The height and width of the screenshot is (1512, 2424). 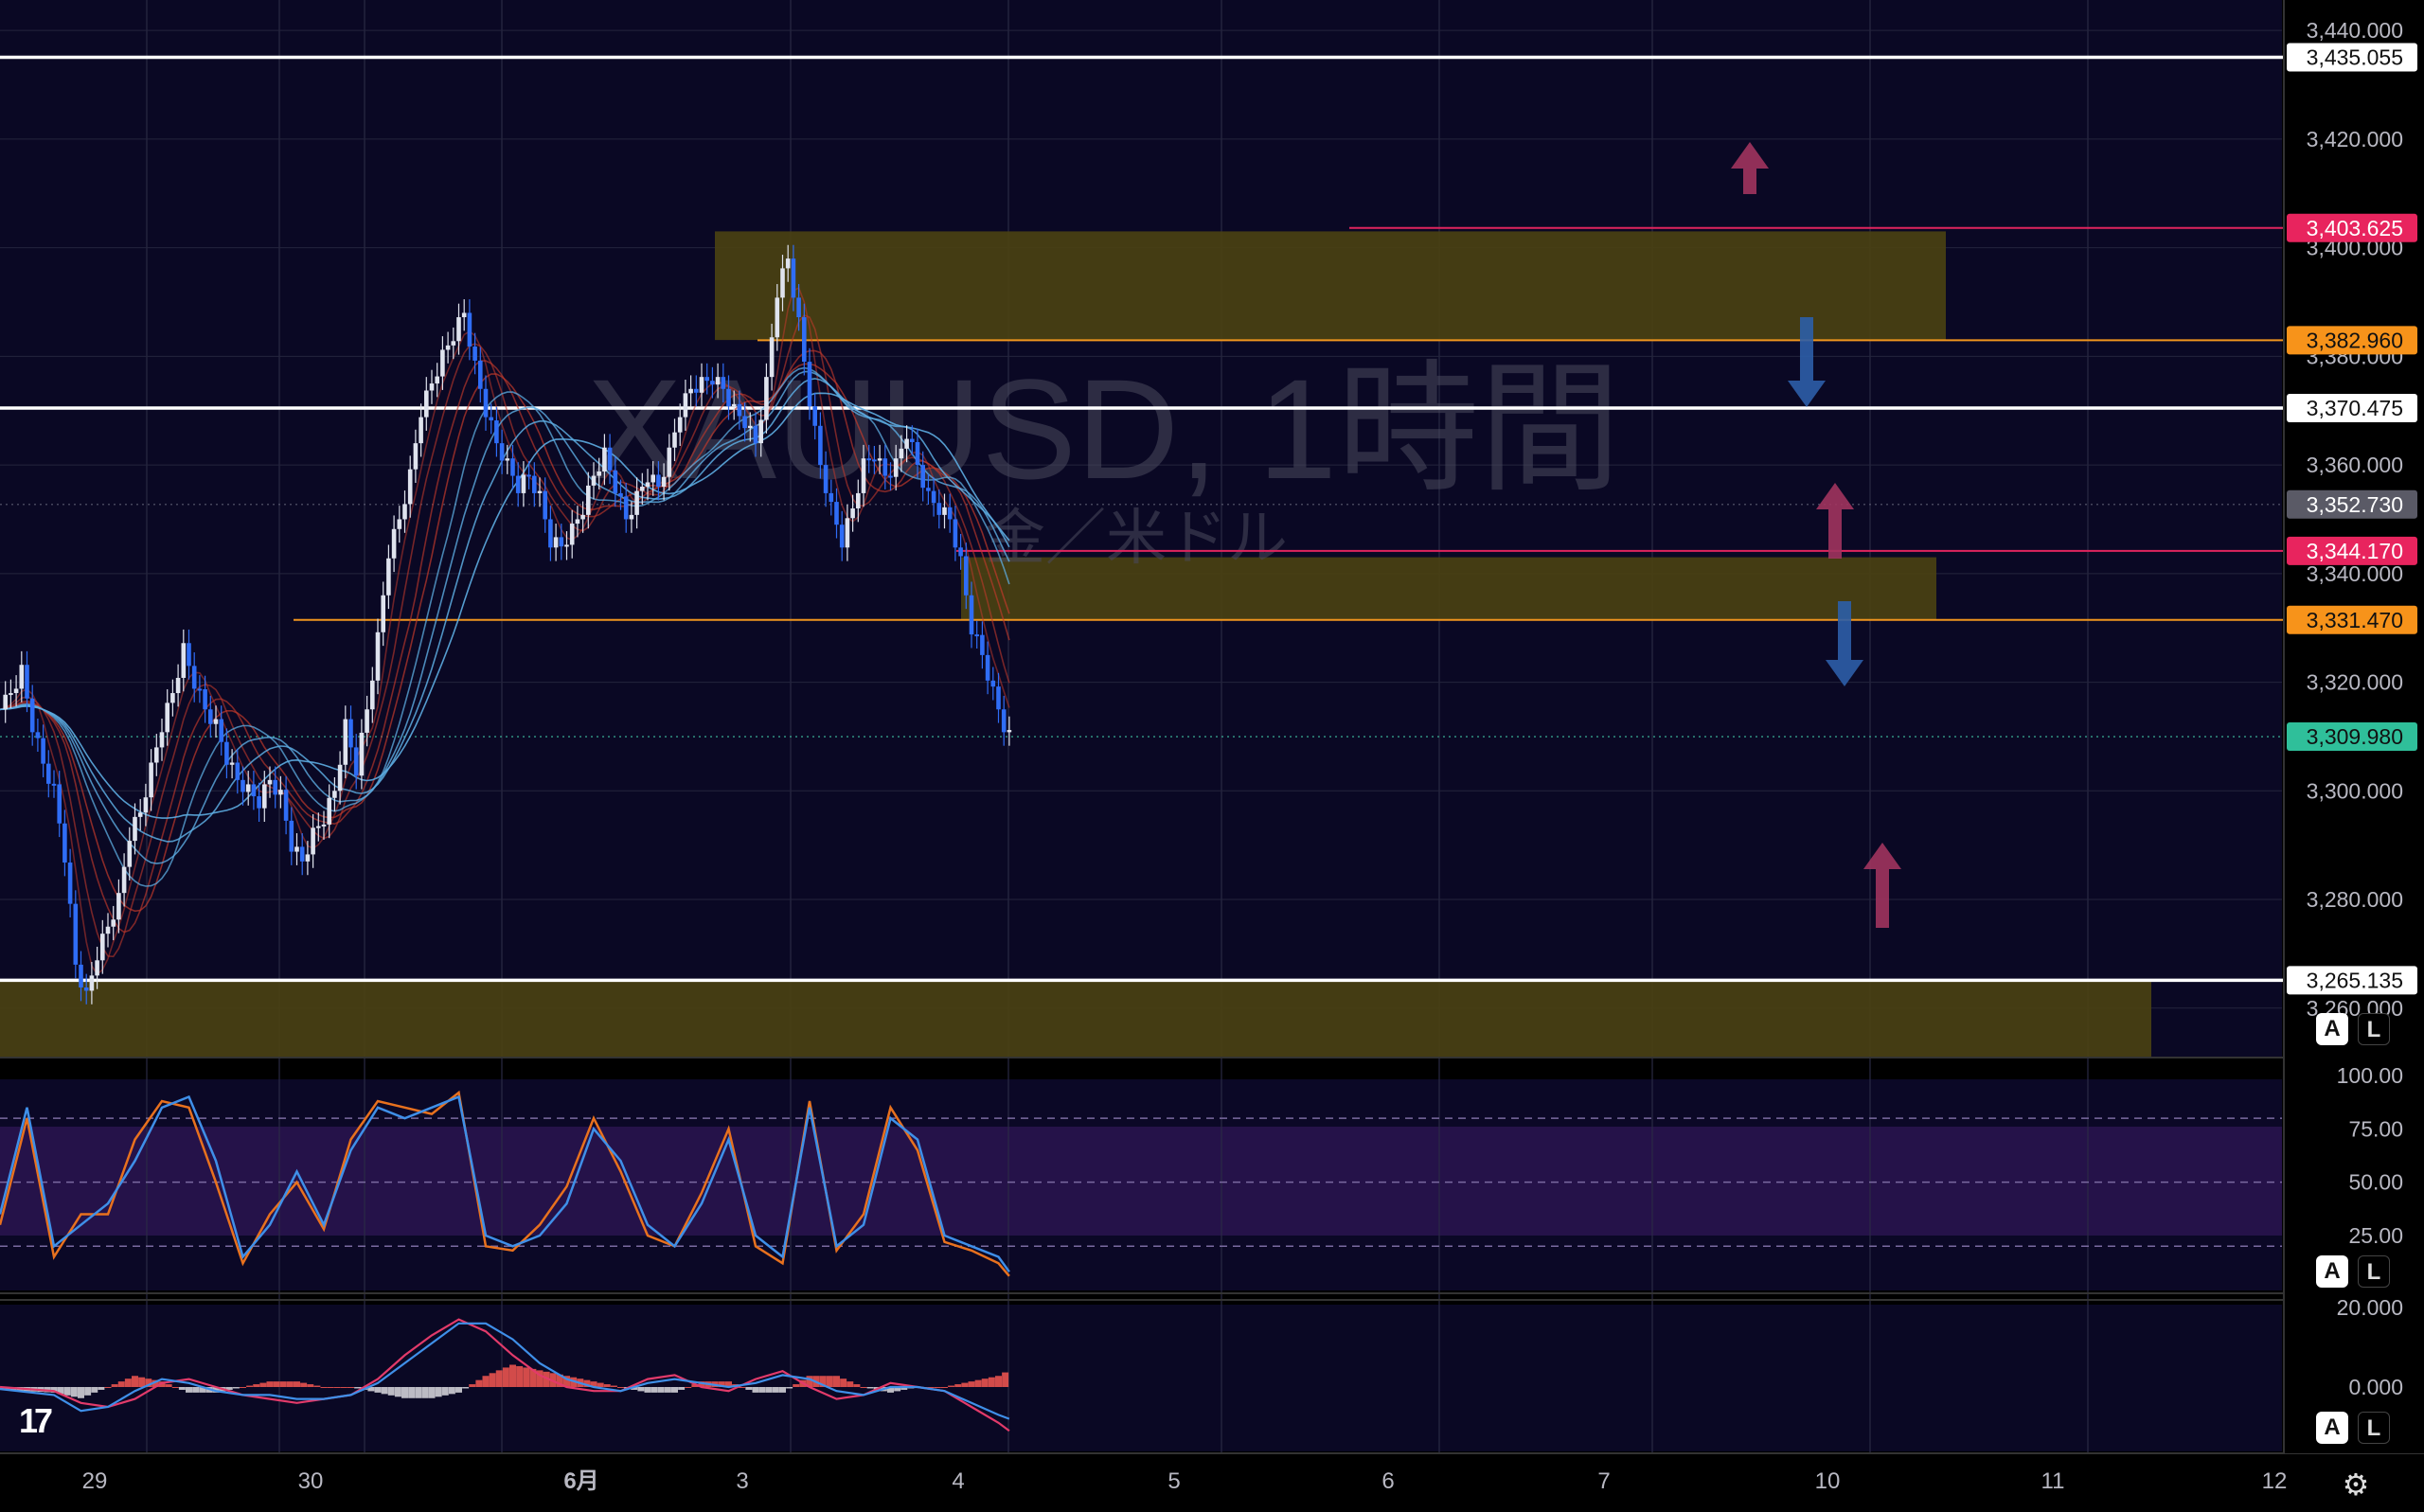 I want to click on time-axis-label: 12, so click(x=2275, y=1481).